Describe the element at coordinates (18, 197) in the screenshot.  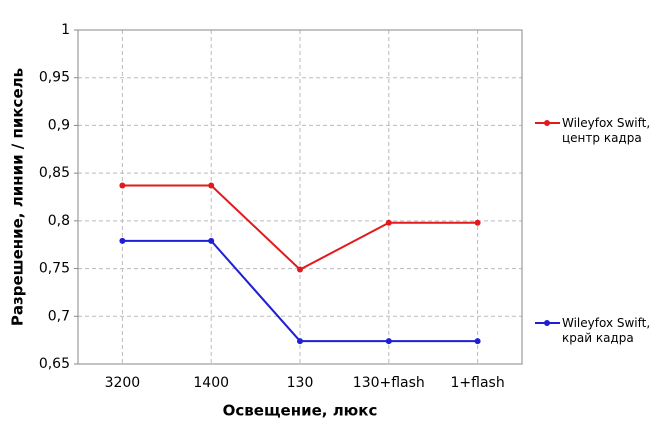
I see `y-axis-title: Разрешение, линии / пиксель` at that location.